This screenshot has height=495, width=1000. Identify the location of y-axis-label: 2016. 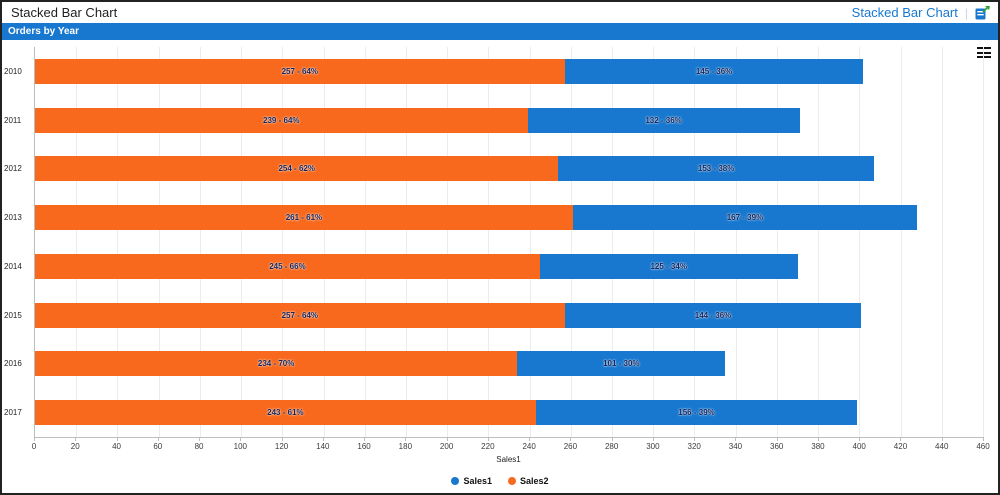
(13, 364).